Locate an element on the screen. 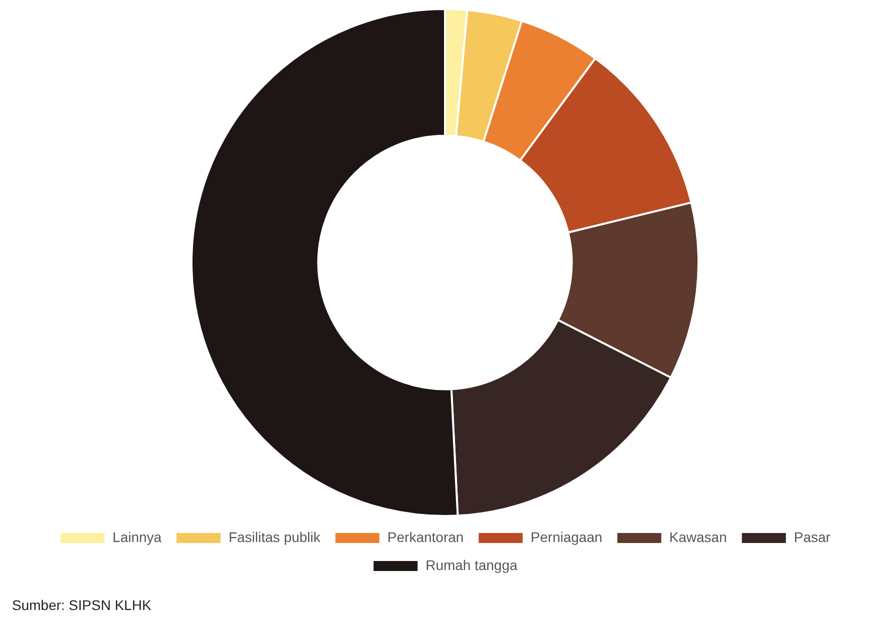 The height and width of the screenshot is (625, 890). legend-label: Fasilitas publik is located at coordinates (275, 536).